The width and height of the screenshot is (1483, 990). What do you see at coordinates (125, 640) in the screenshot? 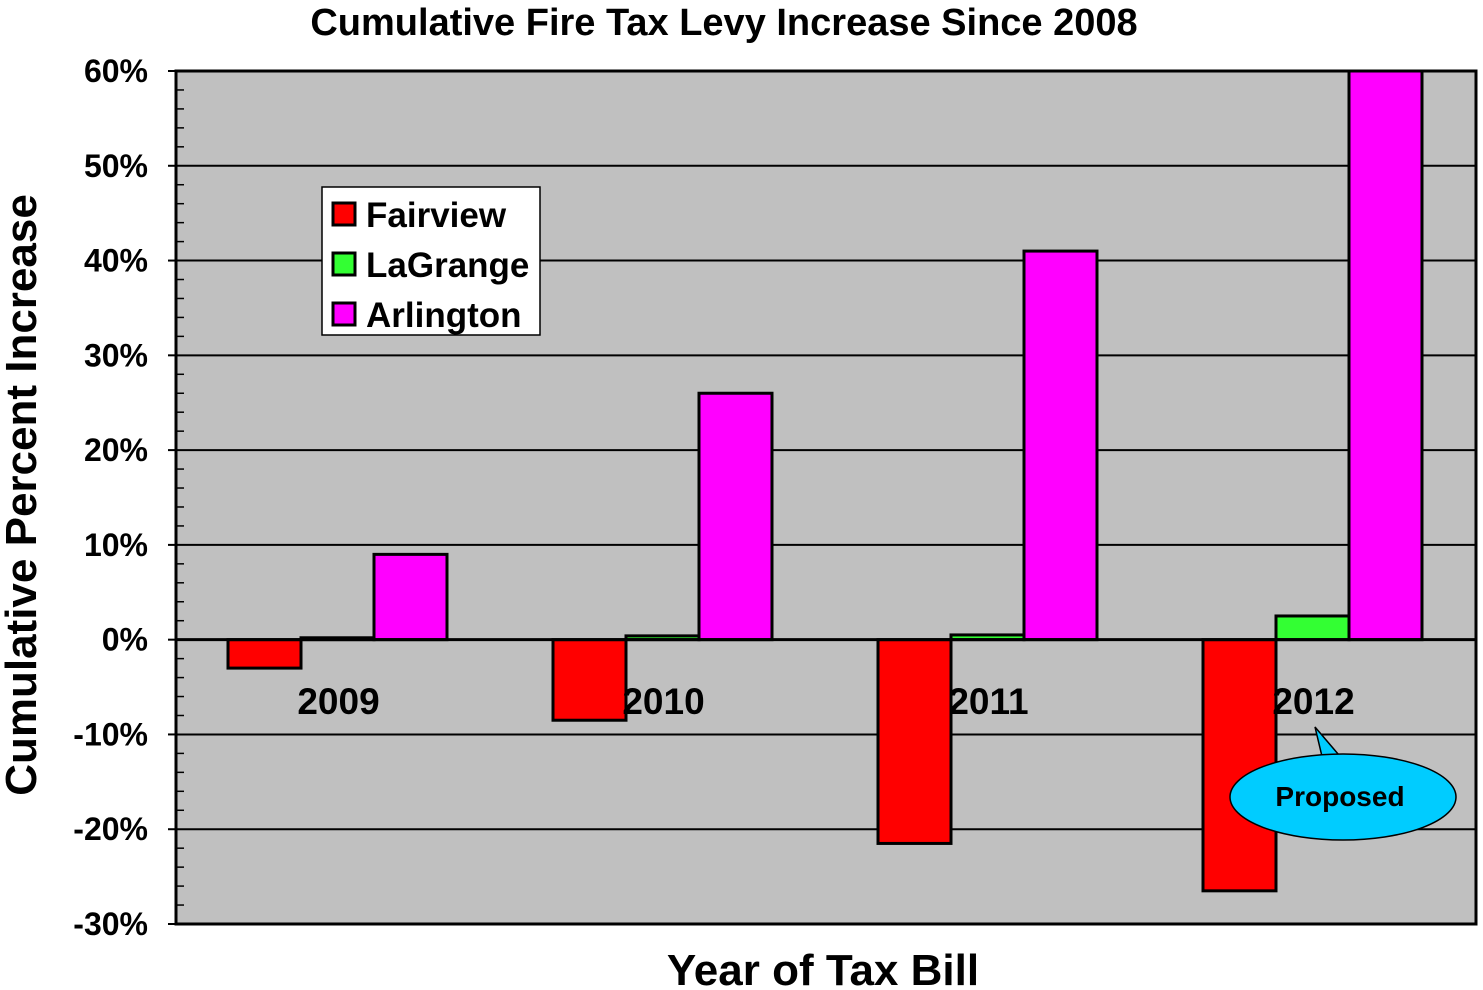
I see `y-tick-label: 0%` at bounding box center [125, 640].